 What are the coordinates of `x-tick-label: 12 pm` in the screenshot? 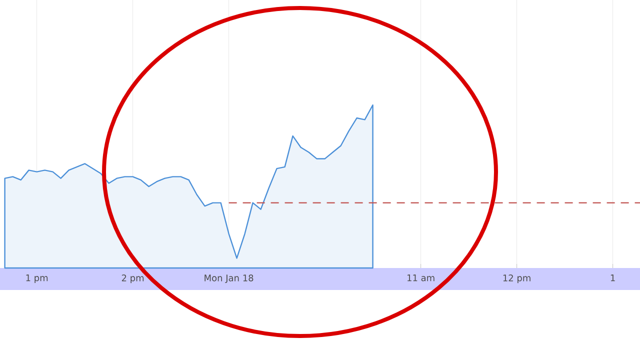 It's located at (516, 279).